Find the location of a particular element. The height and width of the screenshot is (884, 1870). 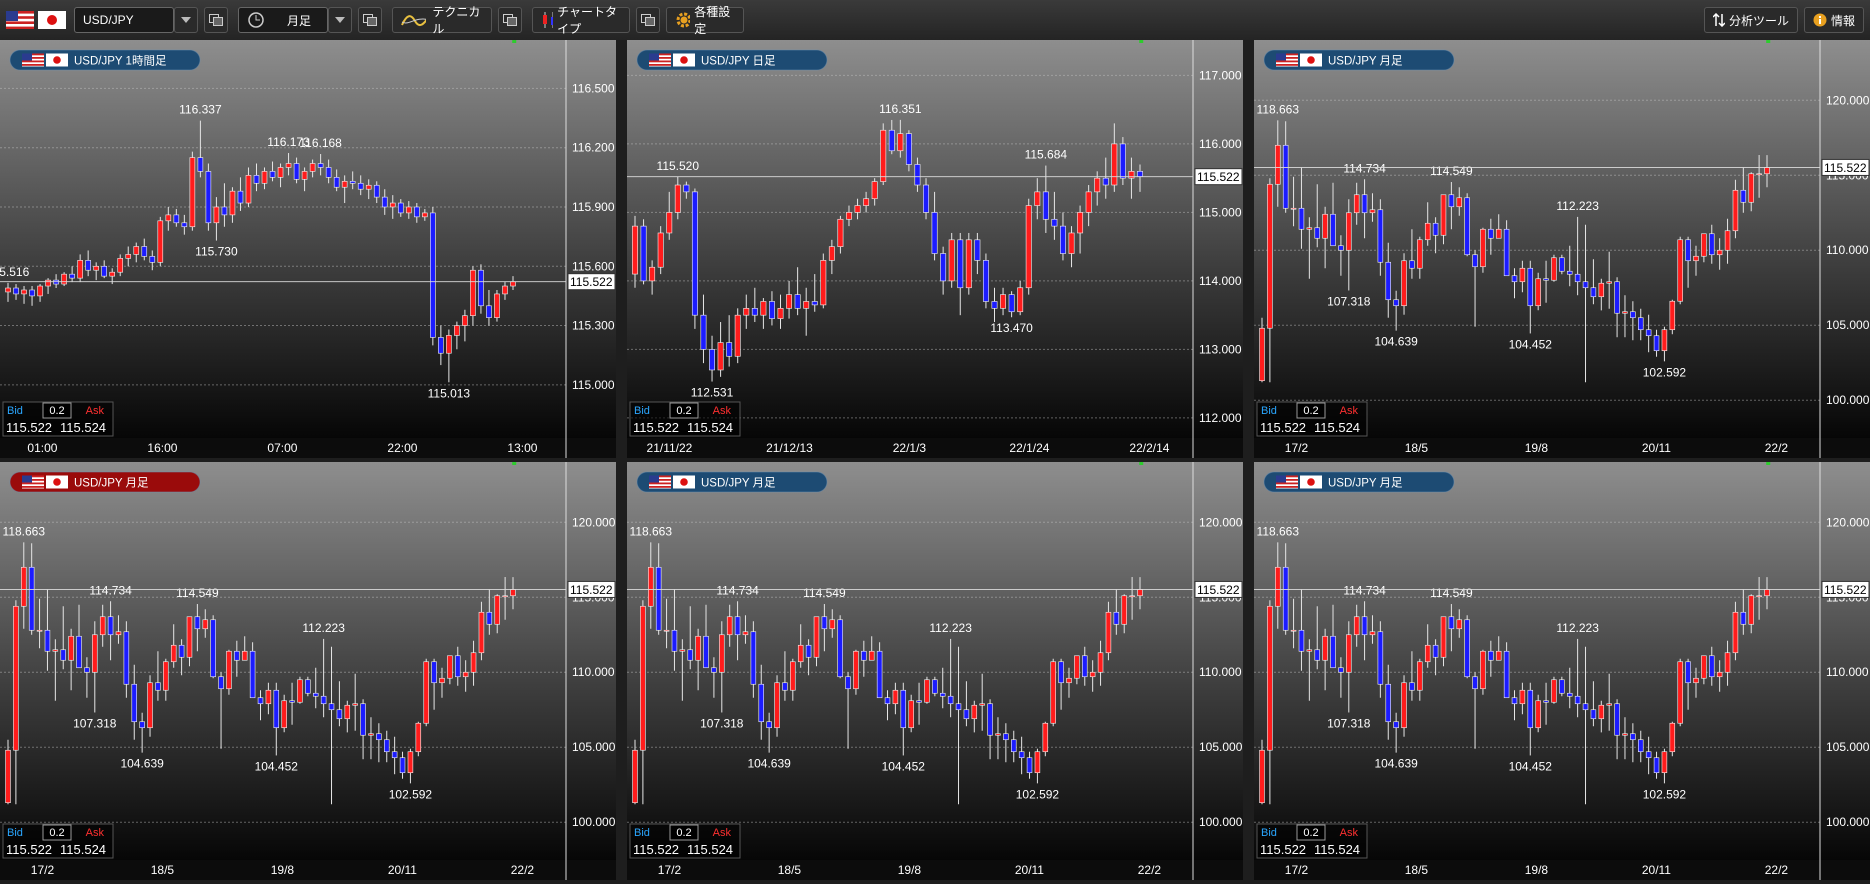

dropdown-arrow is located at coordinates (340, 20).